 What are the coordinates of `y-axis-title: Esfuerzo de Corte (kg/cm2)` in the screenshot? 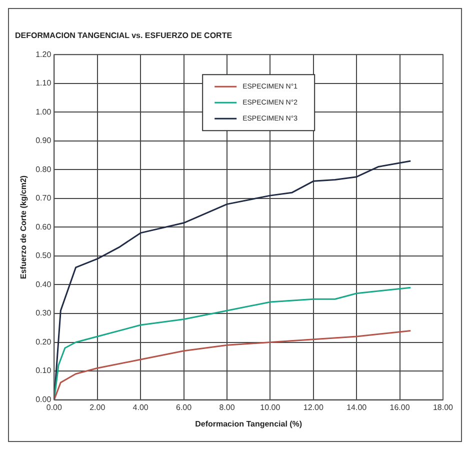 It's located at (23, 227).